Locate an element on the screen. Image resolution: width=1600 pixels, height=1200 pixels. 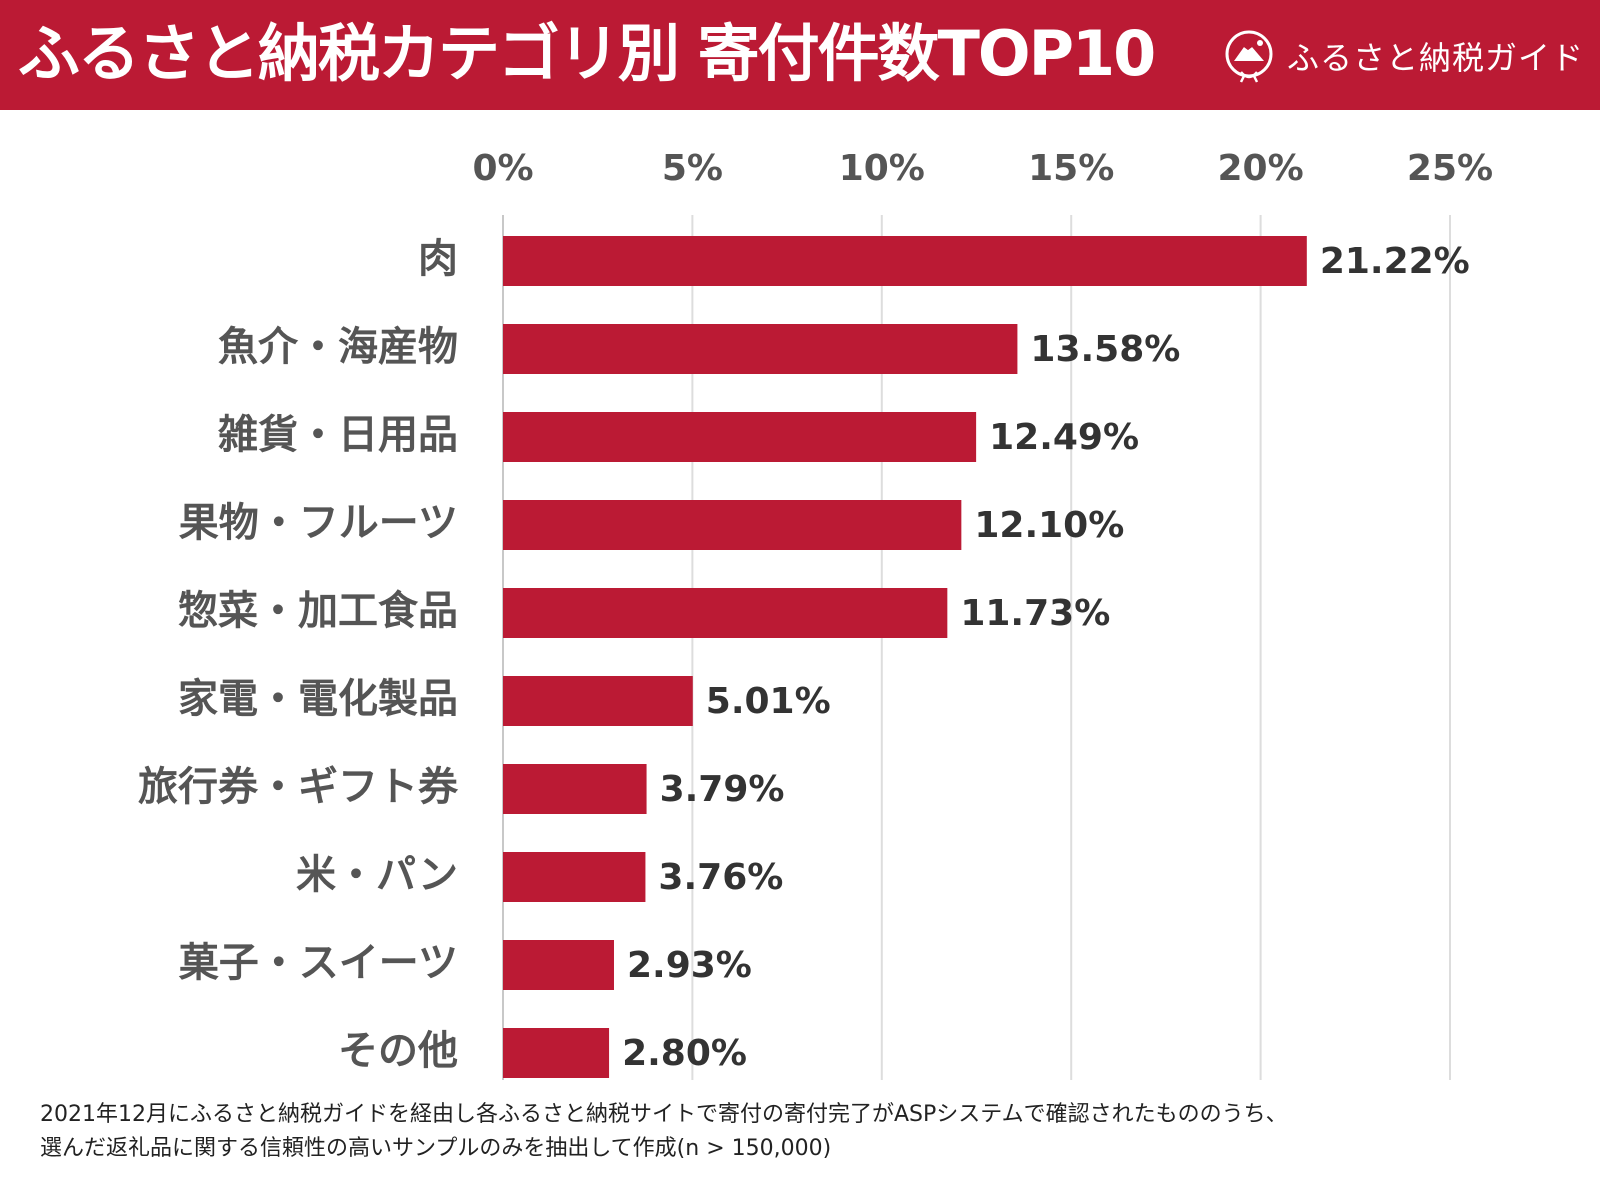
value-label: 12.49% is located at coordinates (1064, 437).